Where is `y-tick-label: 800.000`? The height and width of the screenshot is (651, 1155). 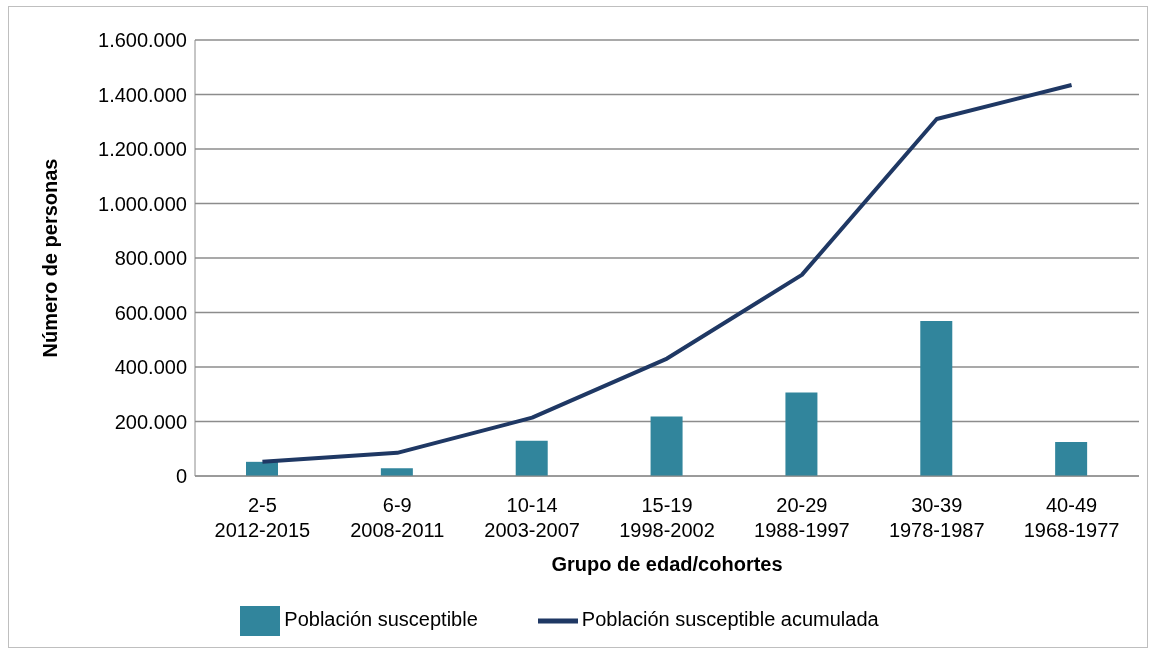
y-tick-label: 800.000 is located at coordinates (150, 258).